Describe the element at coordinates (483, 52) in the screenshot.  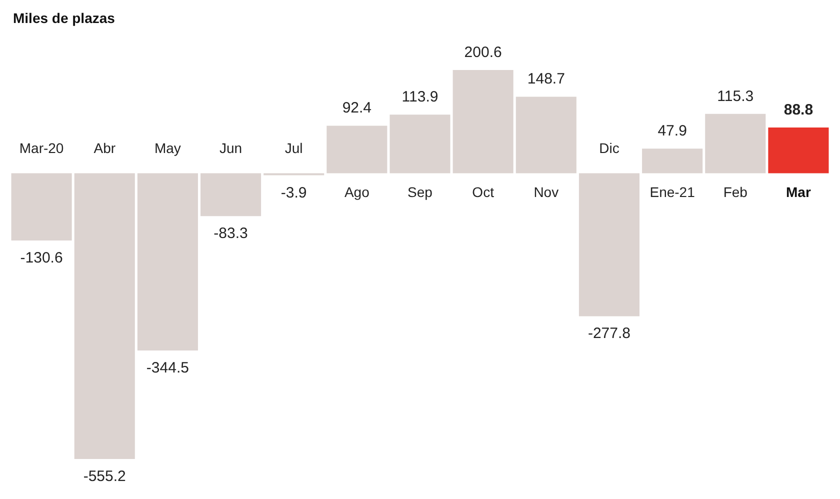
I see `data-label: 200.6` at that location.